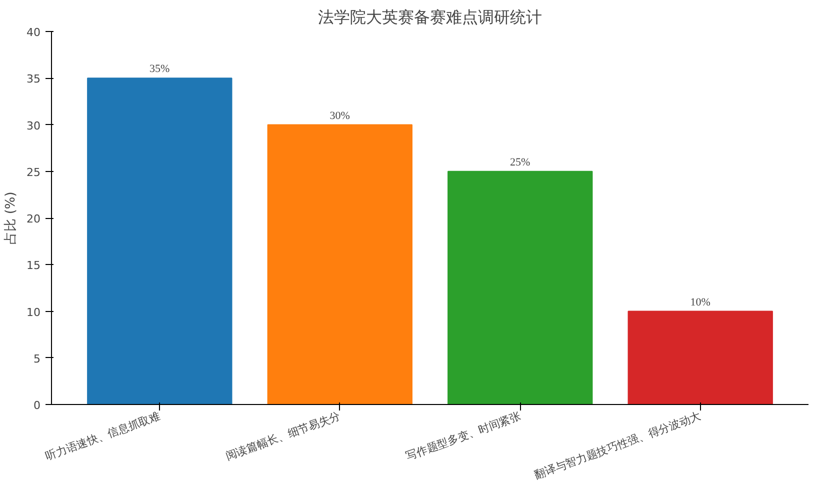  What do you see at coordinates (33, 172) in the screenshot?
I see `y-tick-label: 25` at bounding box center [33, 172].